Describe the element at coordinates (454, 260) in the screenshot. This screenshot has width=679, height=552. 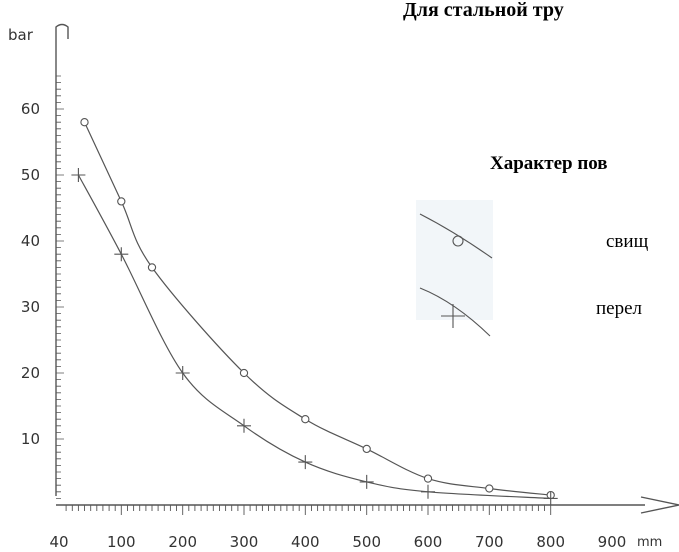
I see `legend-swatch-background` at that location.